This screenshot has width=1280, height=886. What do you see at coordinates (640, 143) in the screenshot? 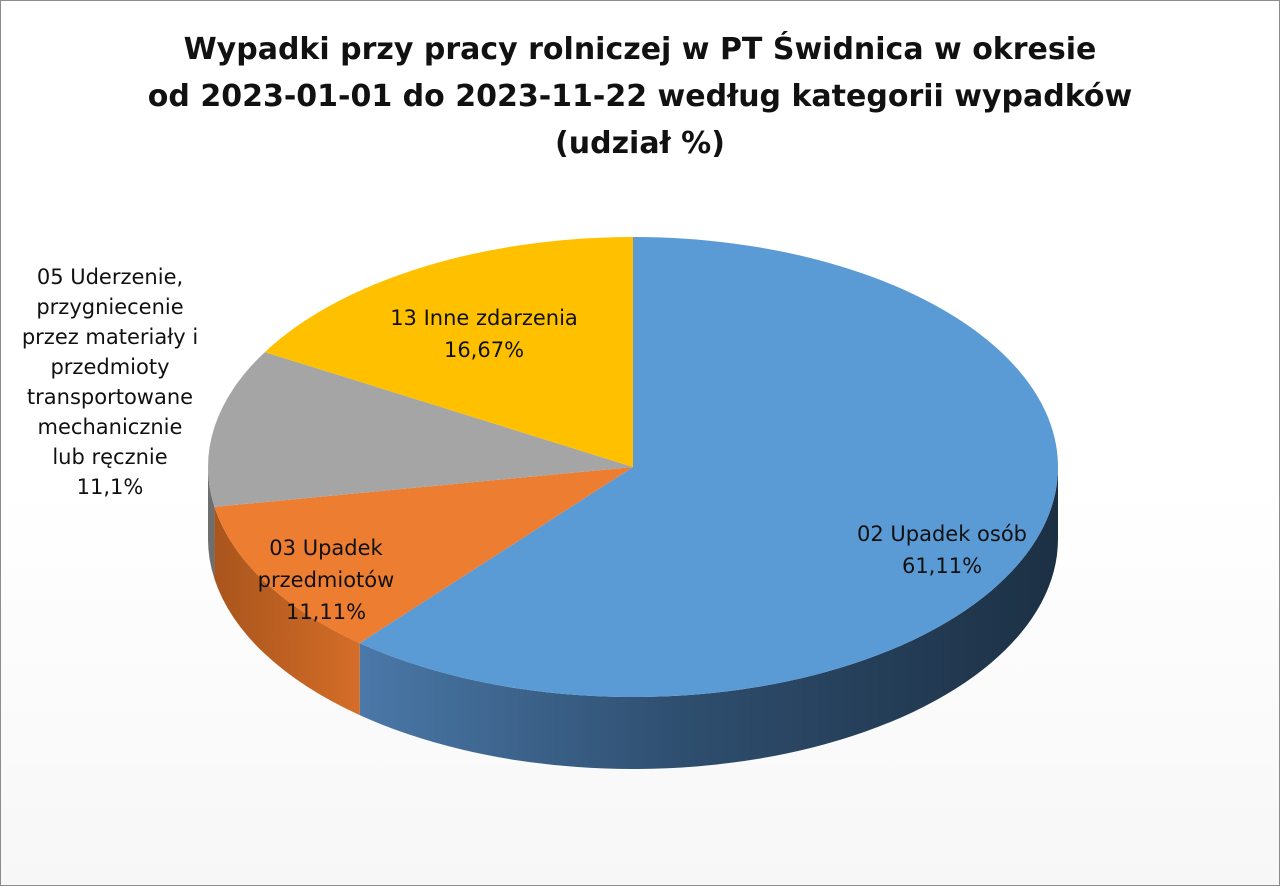
I see `chart-title-line-3: (udział %)` at bounding box center [640, 143].